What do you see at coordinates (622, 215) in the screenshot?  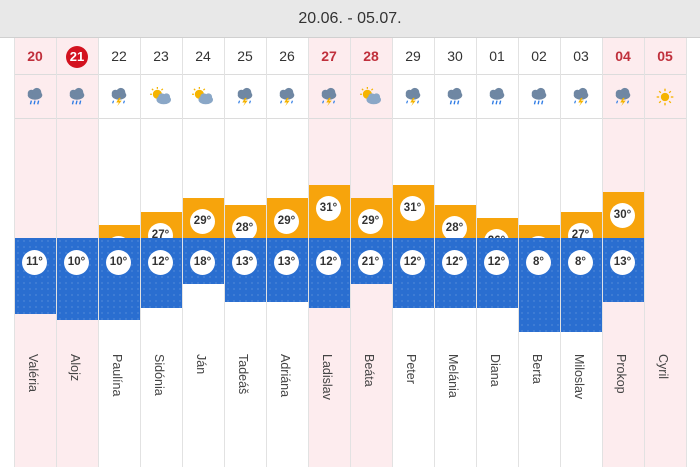 I see `max-temp-label: 30°` at bounding box center [622, 215].